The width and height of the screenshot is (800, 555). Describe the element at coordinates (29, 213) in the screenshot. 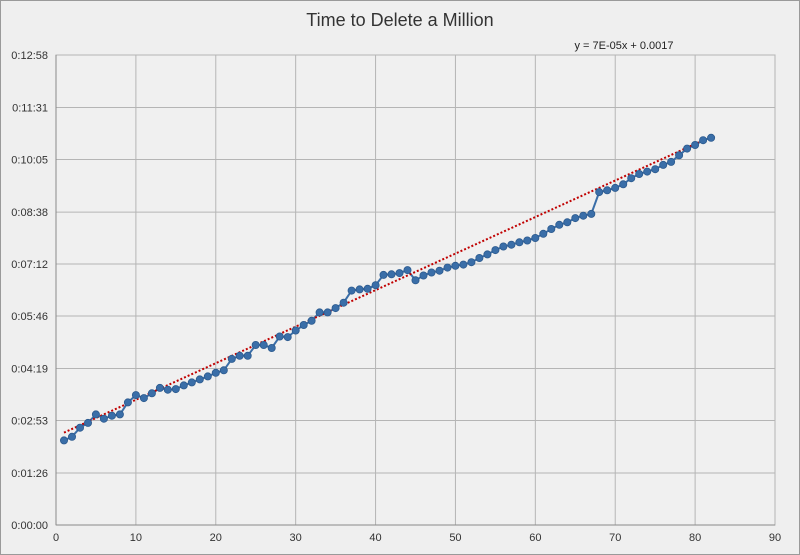

I see `y-tick-label: 0:08:38` at that location.